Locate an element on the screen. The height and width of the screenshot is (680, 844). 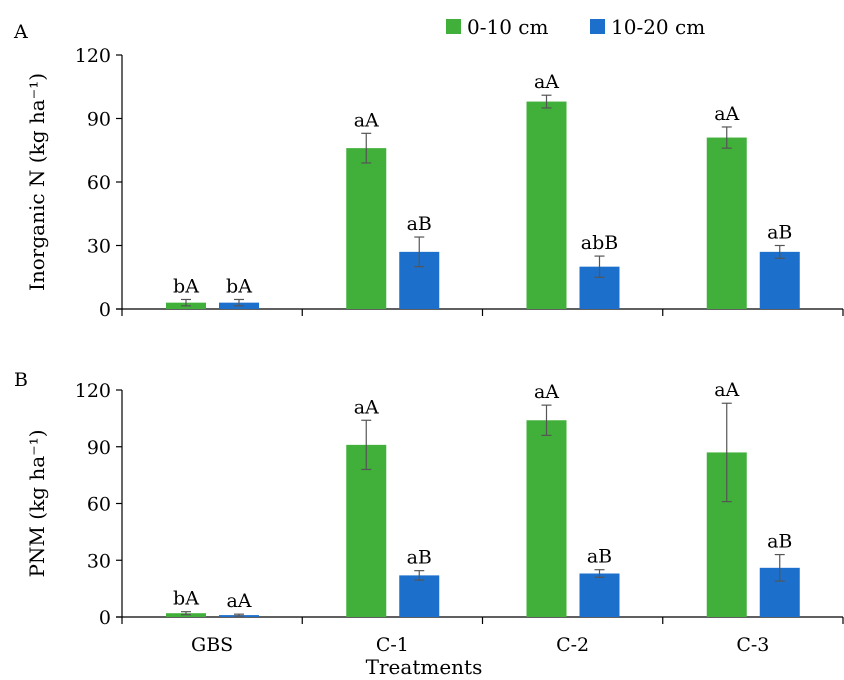
legend: 0-10 cm 10-20 cm is located at coordinates (575, 27).